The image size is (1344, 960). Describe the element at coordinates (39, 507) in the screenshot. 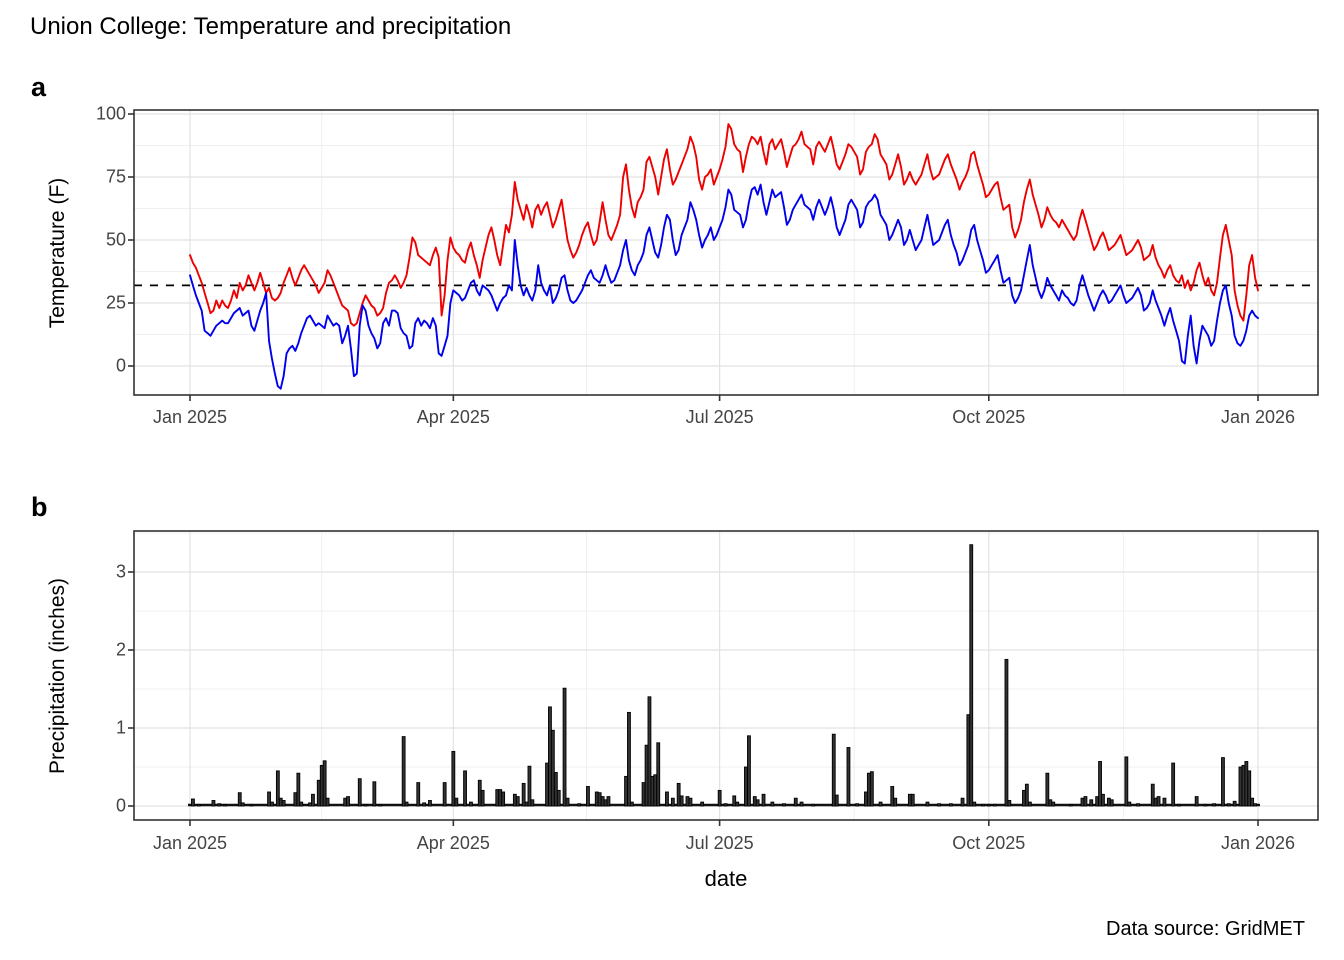

I see `panel-b-label: b` at that location.